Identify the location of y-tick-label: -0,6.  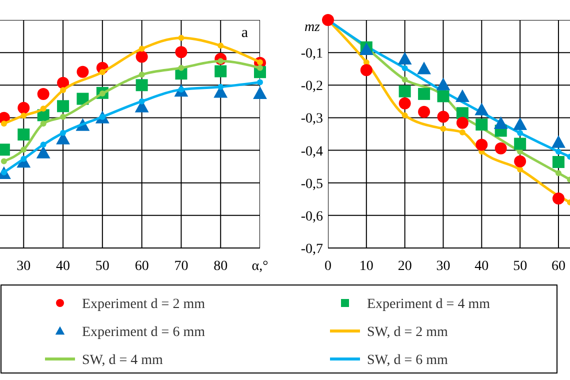
(311, 216).